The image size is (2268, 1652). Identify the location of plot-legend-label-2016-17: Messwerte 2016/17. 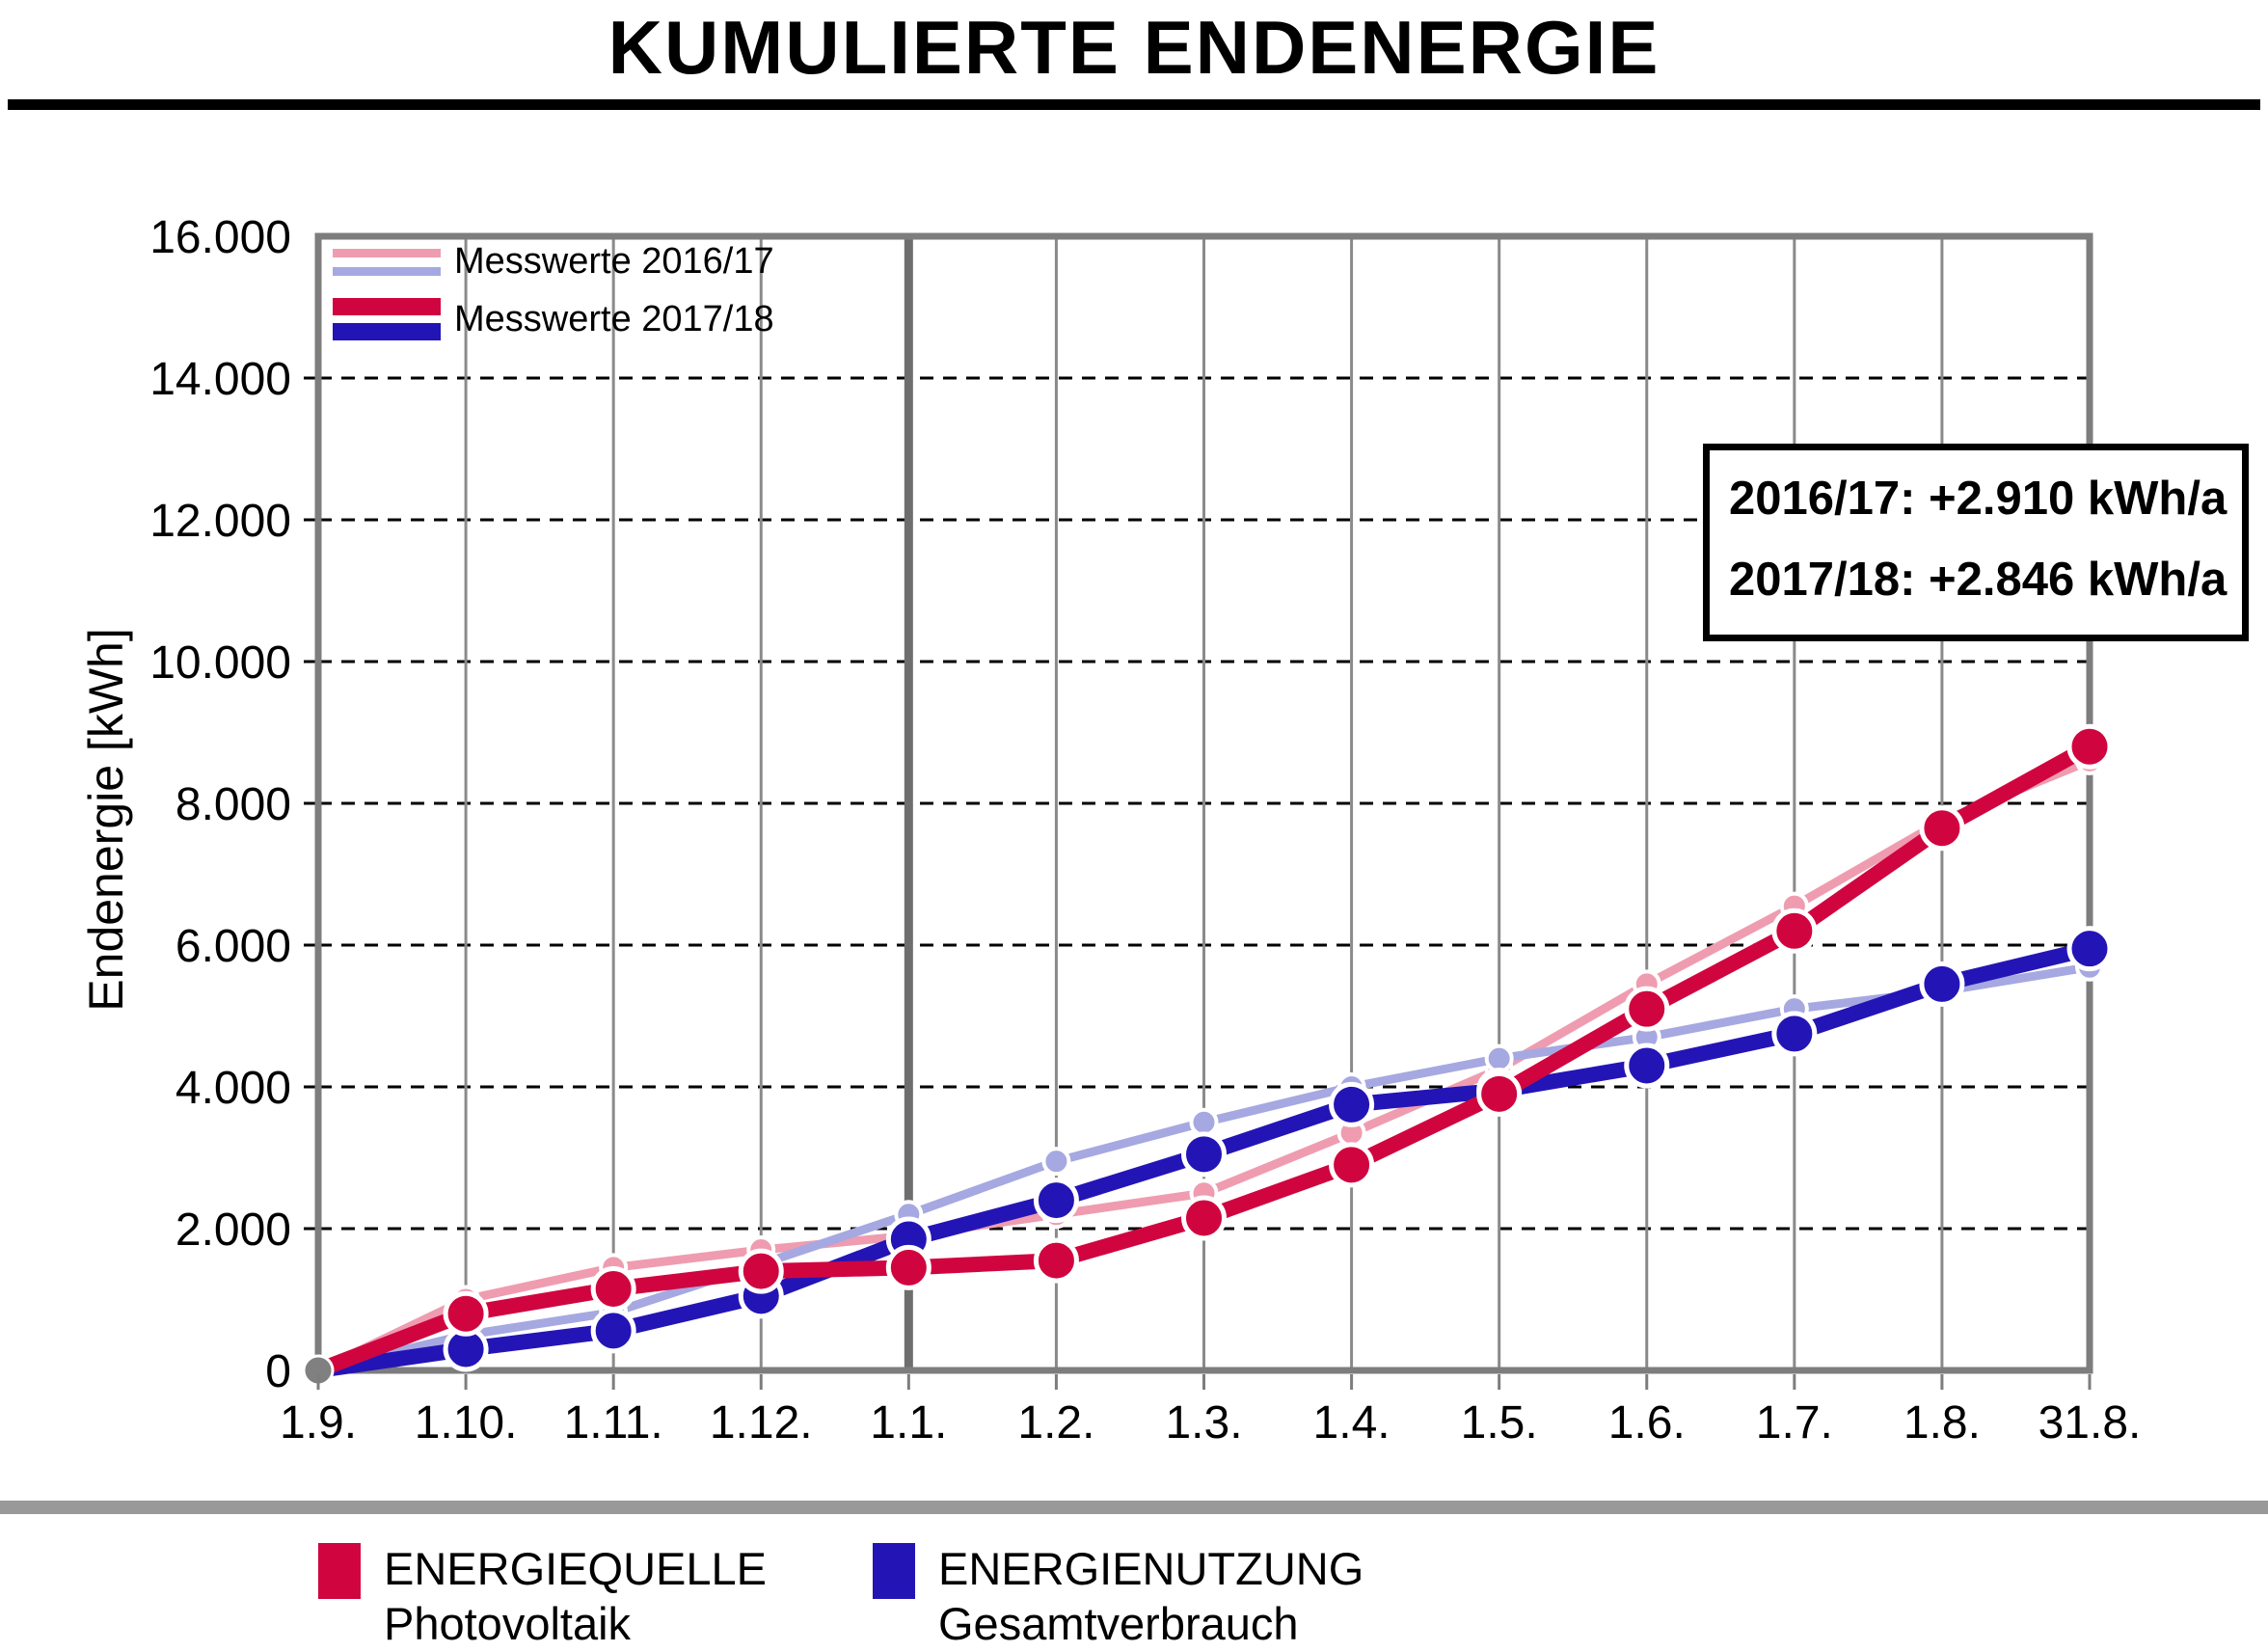
(614, 261).